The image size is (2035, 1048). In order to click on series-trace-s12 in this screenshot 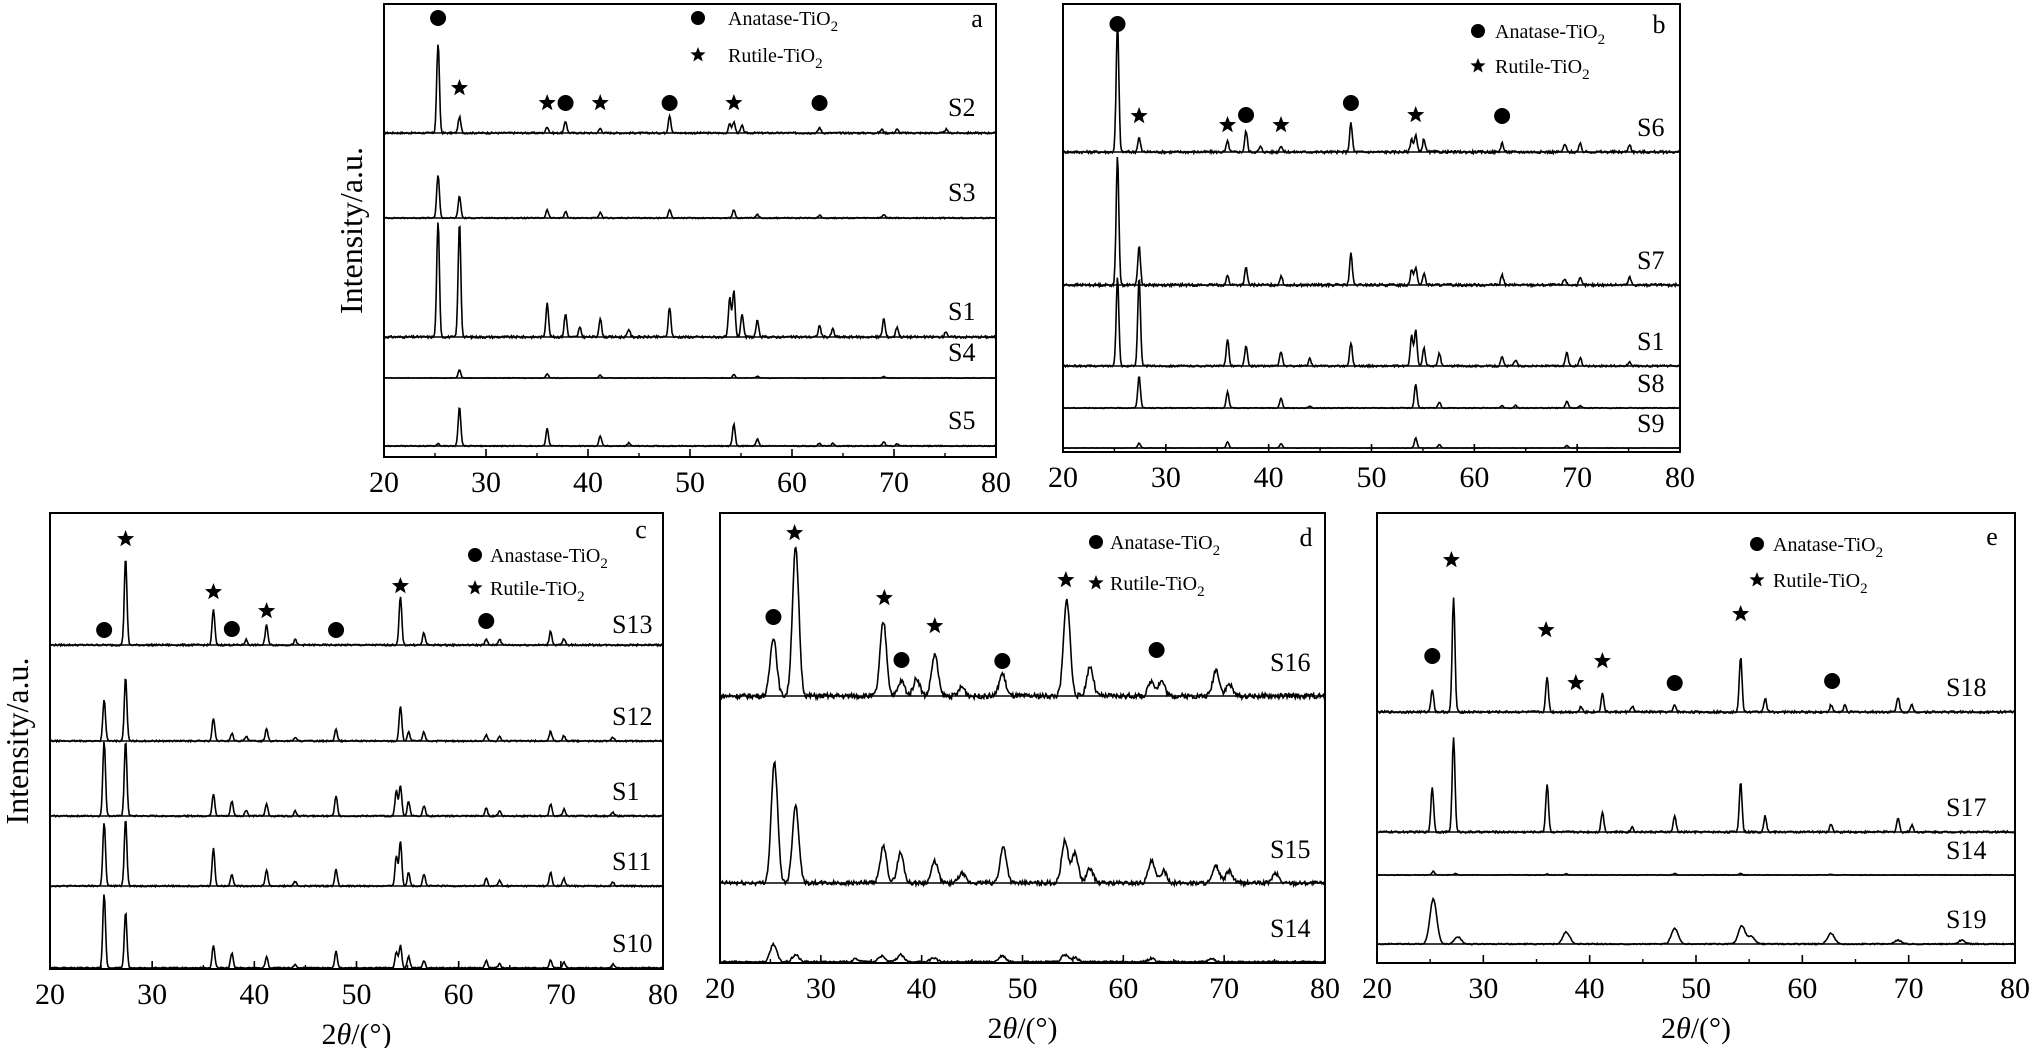, I will do `click(356, 711)`.